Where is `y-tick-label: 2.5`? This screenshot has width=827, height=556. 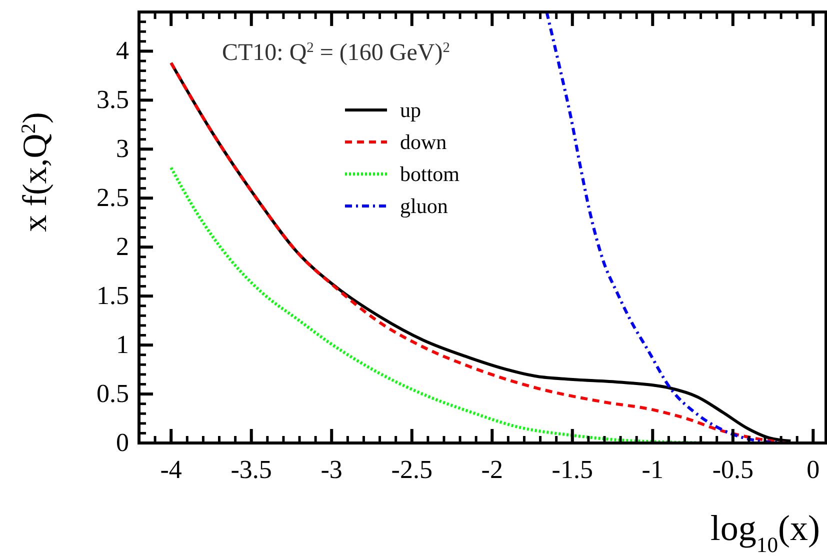
y-tick-label: 2.5 is located at coordinates (112, 197).